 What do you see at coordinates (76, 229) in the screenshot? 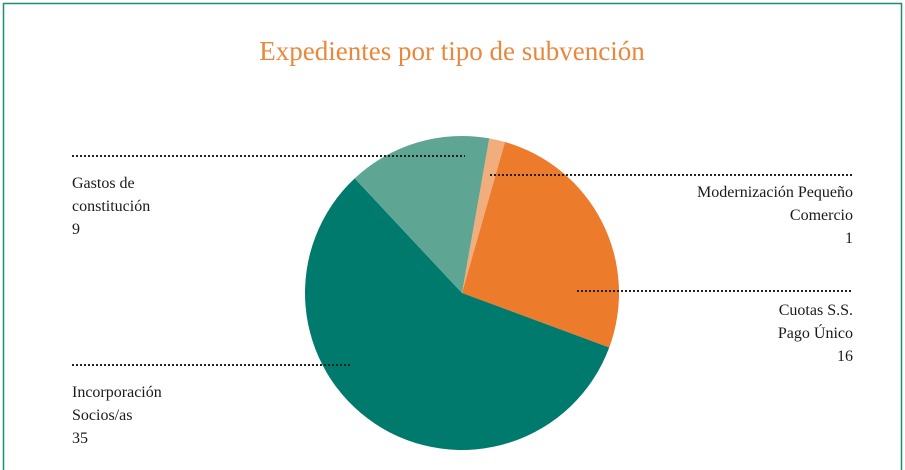
I see `label-value: 9` at bounding box center [76, 229].